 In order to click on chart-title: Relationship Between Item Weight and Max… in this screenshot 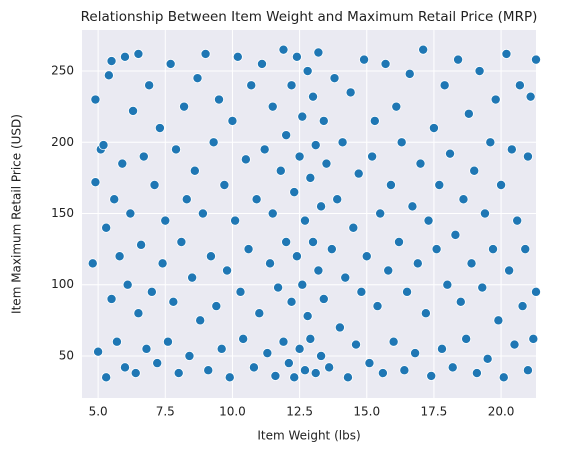, I will do `click(309, 17)`.